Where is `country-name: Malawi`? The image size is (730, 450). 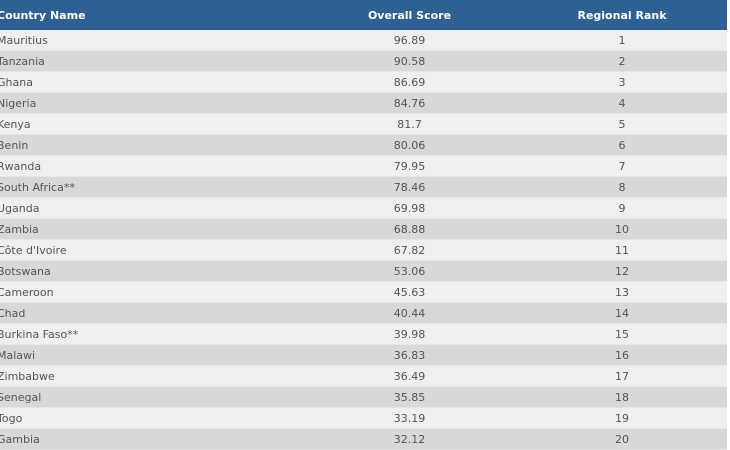
country-name: Malawi is located at coordinates (151, 355).